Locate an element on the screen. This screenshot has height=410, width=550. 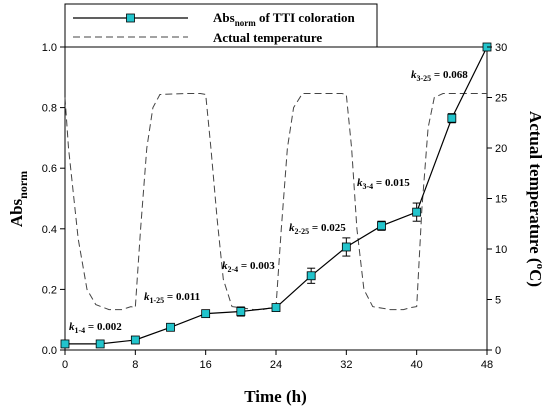
y-left-title-sub: norm is located at coordinates (23, 185).